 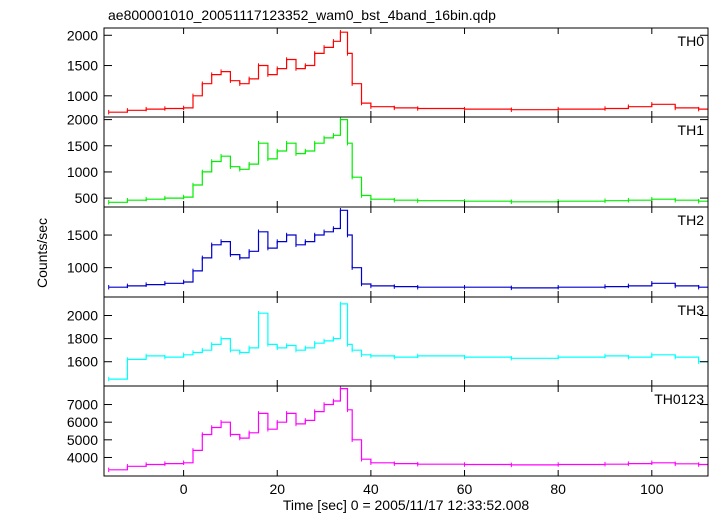 I want to click on y-tick-label: 5000, so click(x=82, y=440).